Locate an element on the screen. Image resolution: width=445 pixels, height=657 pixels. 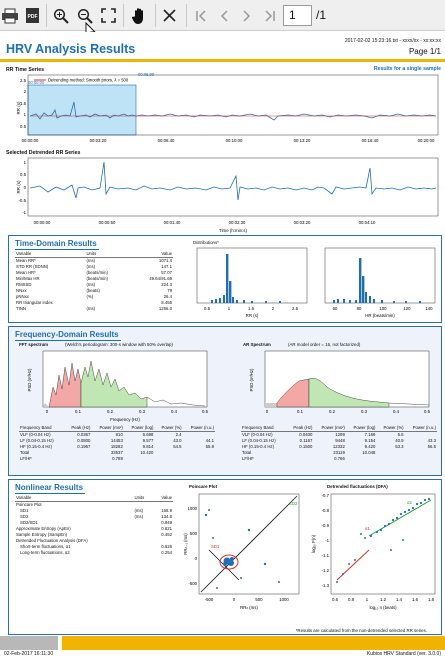
footer-bar is located at coordinates (222, 643).